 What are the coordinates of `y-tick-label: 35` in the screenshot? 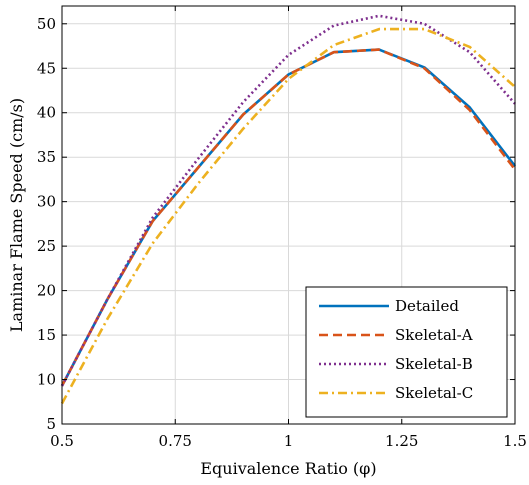 It's located at (46, 157).